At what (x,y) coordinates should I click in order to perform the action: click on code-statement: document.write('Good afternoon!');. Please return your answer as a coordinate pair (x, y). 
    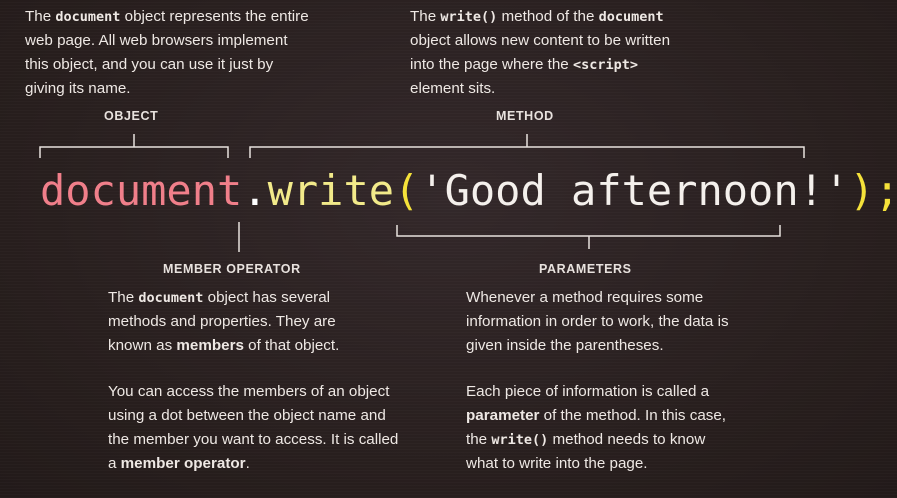
    Looking at the image, I should click on (468, 191).